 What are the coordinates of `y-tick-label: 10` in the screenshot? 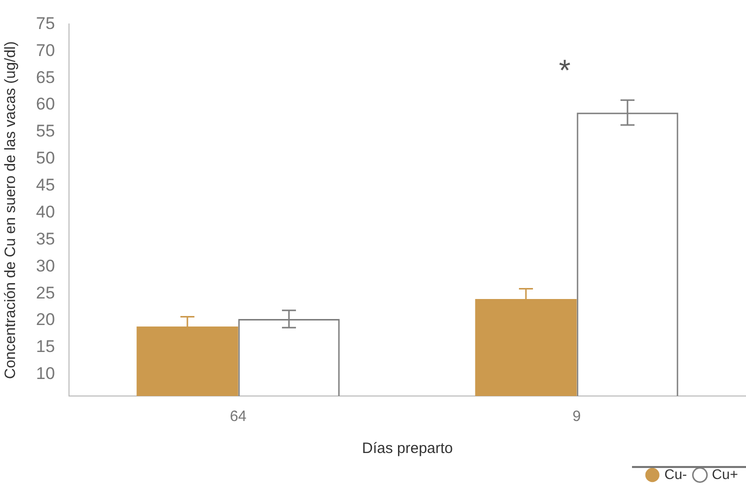 It's located at (45, 374).